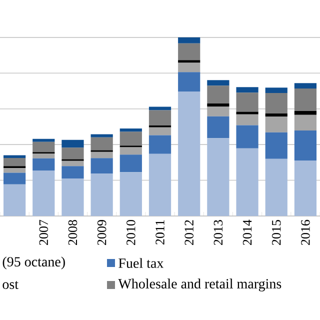  I want to click on x-tick-label: 2011, so click(160, 232).